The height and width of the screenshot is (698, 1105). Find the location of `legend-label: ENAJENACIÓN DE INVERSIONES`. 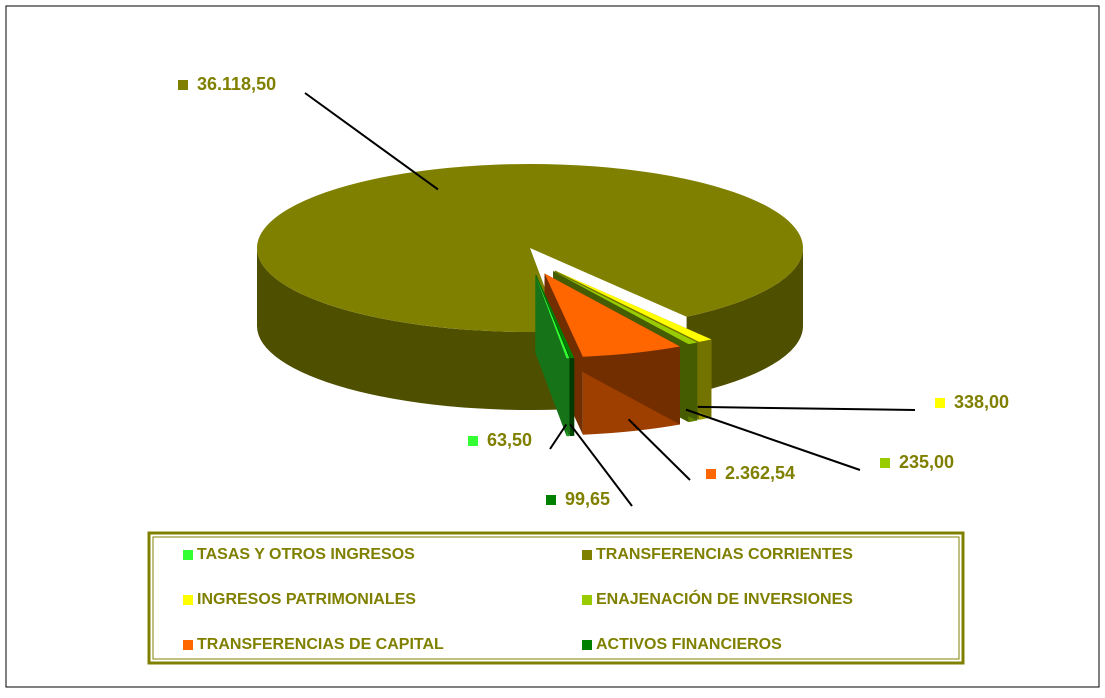

legend-label: ENAJENACIÓN DE INVERSIONES is located at coordinates (724, 598).